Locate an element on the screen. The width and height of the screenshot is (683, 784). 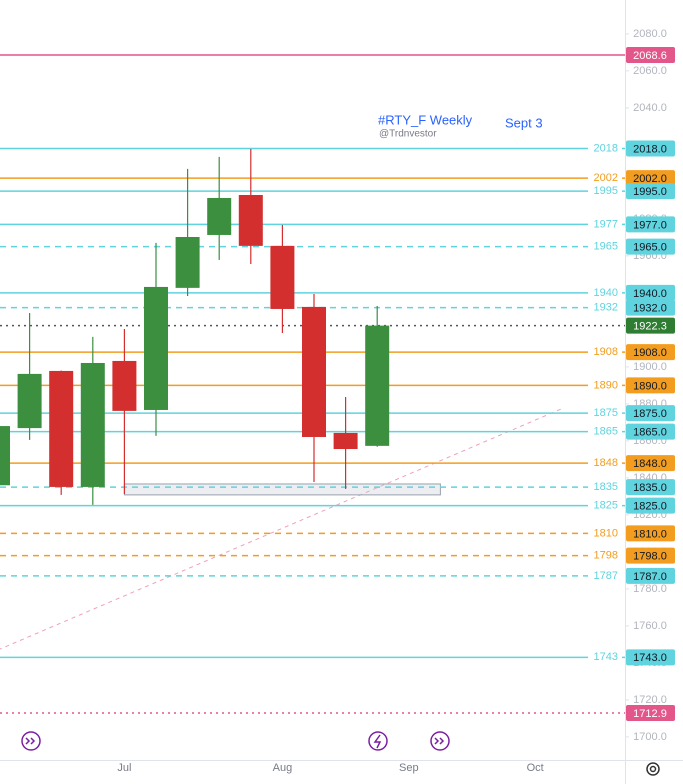
price-badge-label: 1940.0 is located at coordinates (650, 294).